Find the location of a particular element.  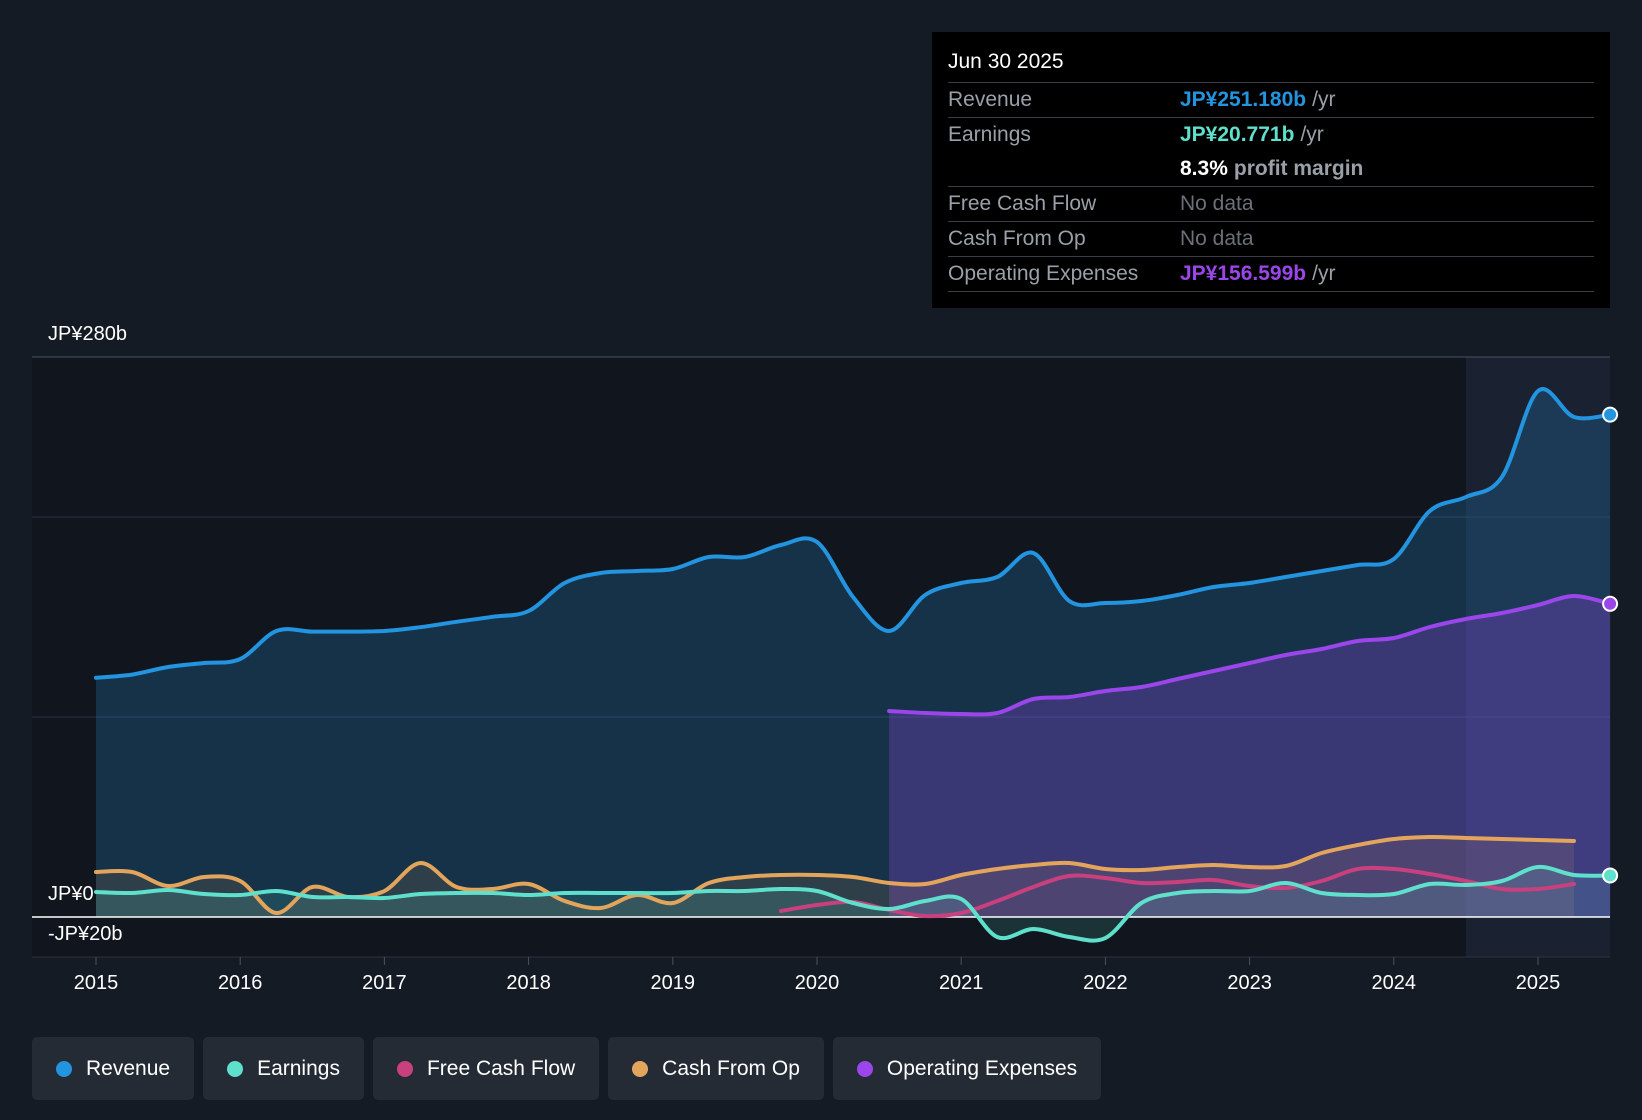

x-tick-label-2021: 2021 is located at coordinates (961, 983).